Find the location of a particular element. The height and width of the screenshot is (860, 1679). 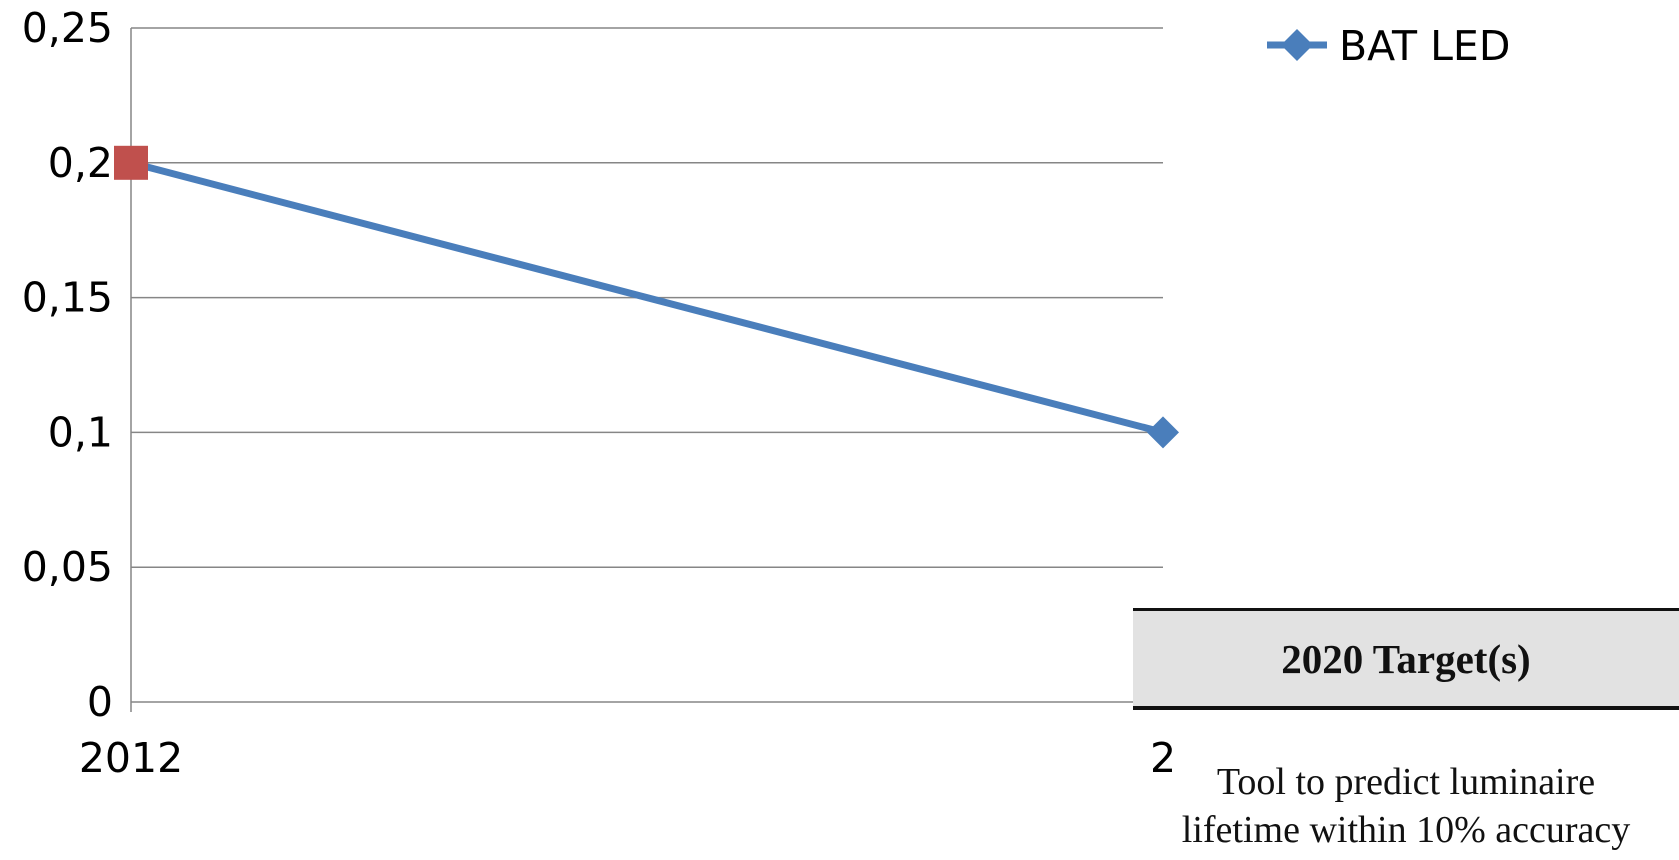

series-point-marker is located at coordinates (1163, 432).